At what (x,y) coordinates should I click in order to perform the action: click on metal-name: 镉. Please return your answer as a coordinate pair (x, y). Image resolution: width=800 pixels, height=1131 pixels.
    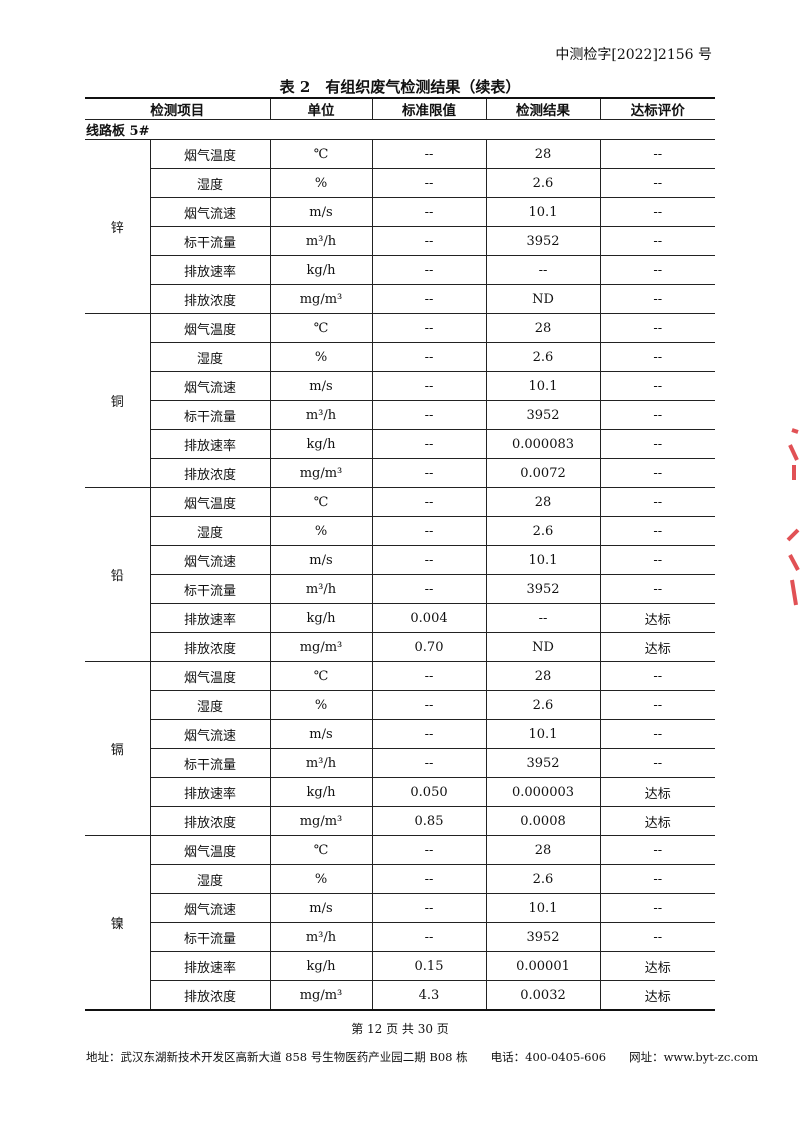
    Looking at the image, I should click on (118, 748).